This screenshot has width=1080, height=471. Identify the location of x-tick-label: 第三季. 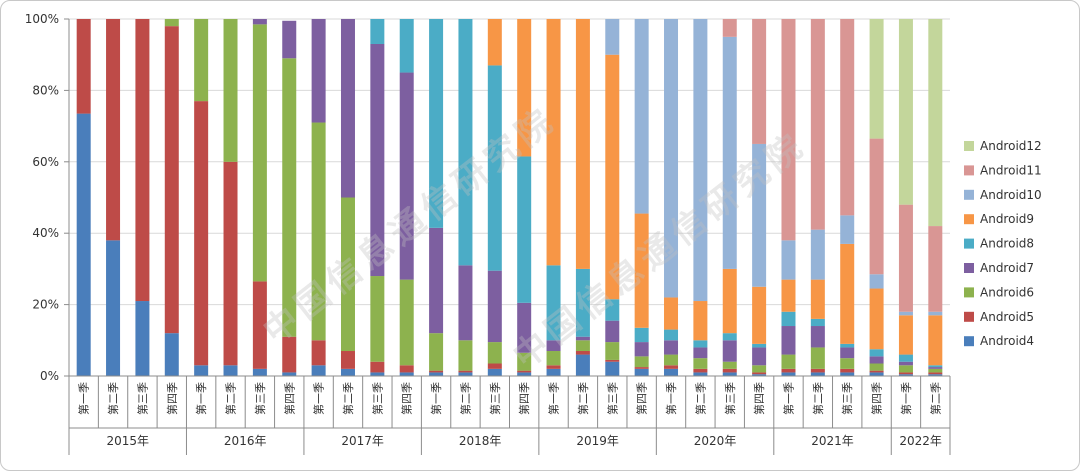
(847, 398).